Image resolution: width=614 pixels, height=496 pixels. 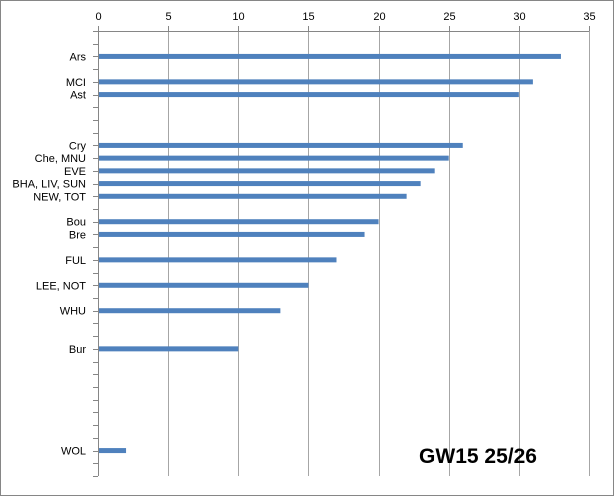 What do you see at coordinates (239, 222) in the screenshot?
I see `bar-bou` at bounding box center [239, 222].